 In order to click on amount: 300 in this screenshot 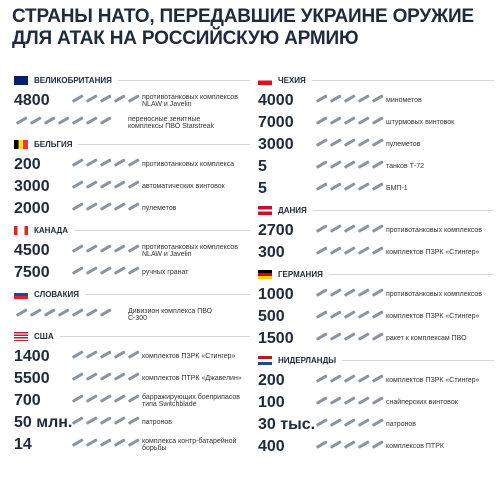, I will do `click(271, 252)`.